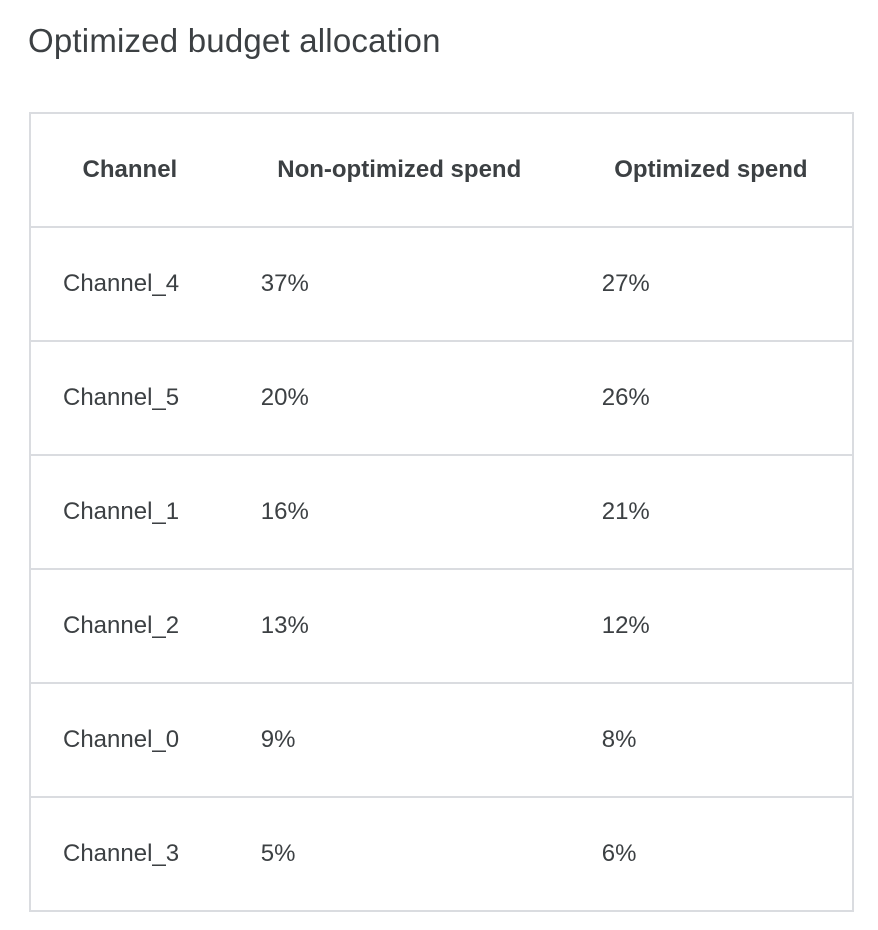 The image size is (878, 930). What do you see at coordinates (711, 170) in the screenshot?
I see `header-optimized-spend: Optimized spend` at bounding box center [711, 170].